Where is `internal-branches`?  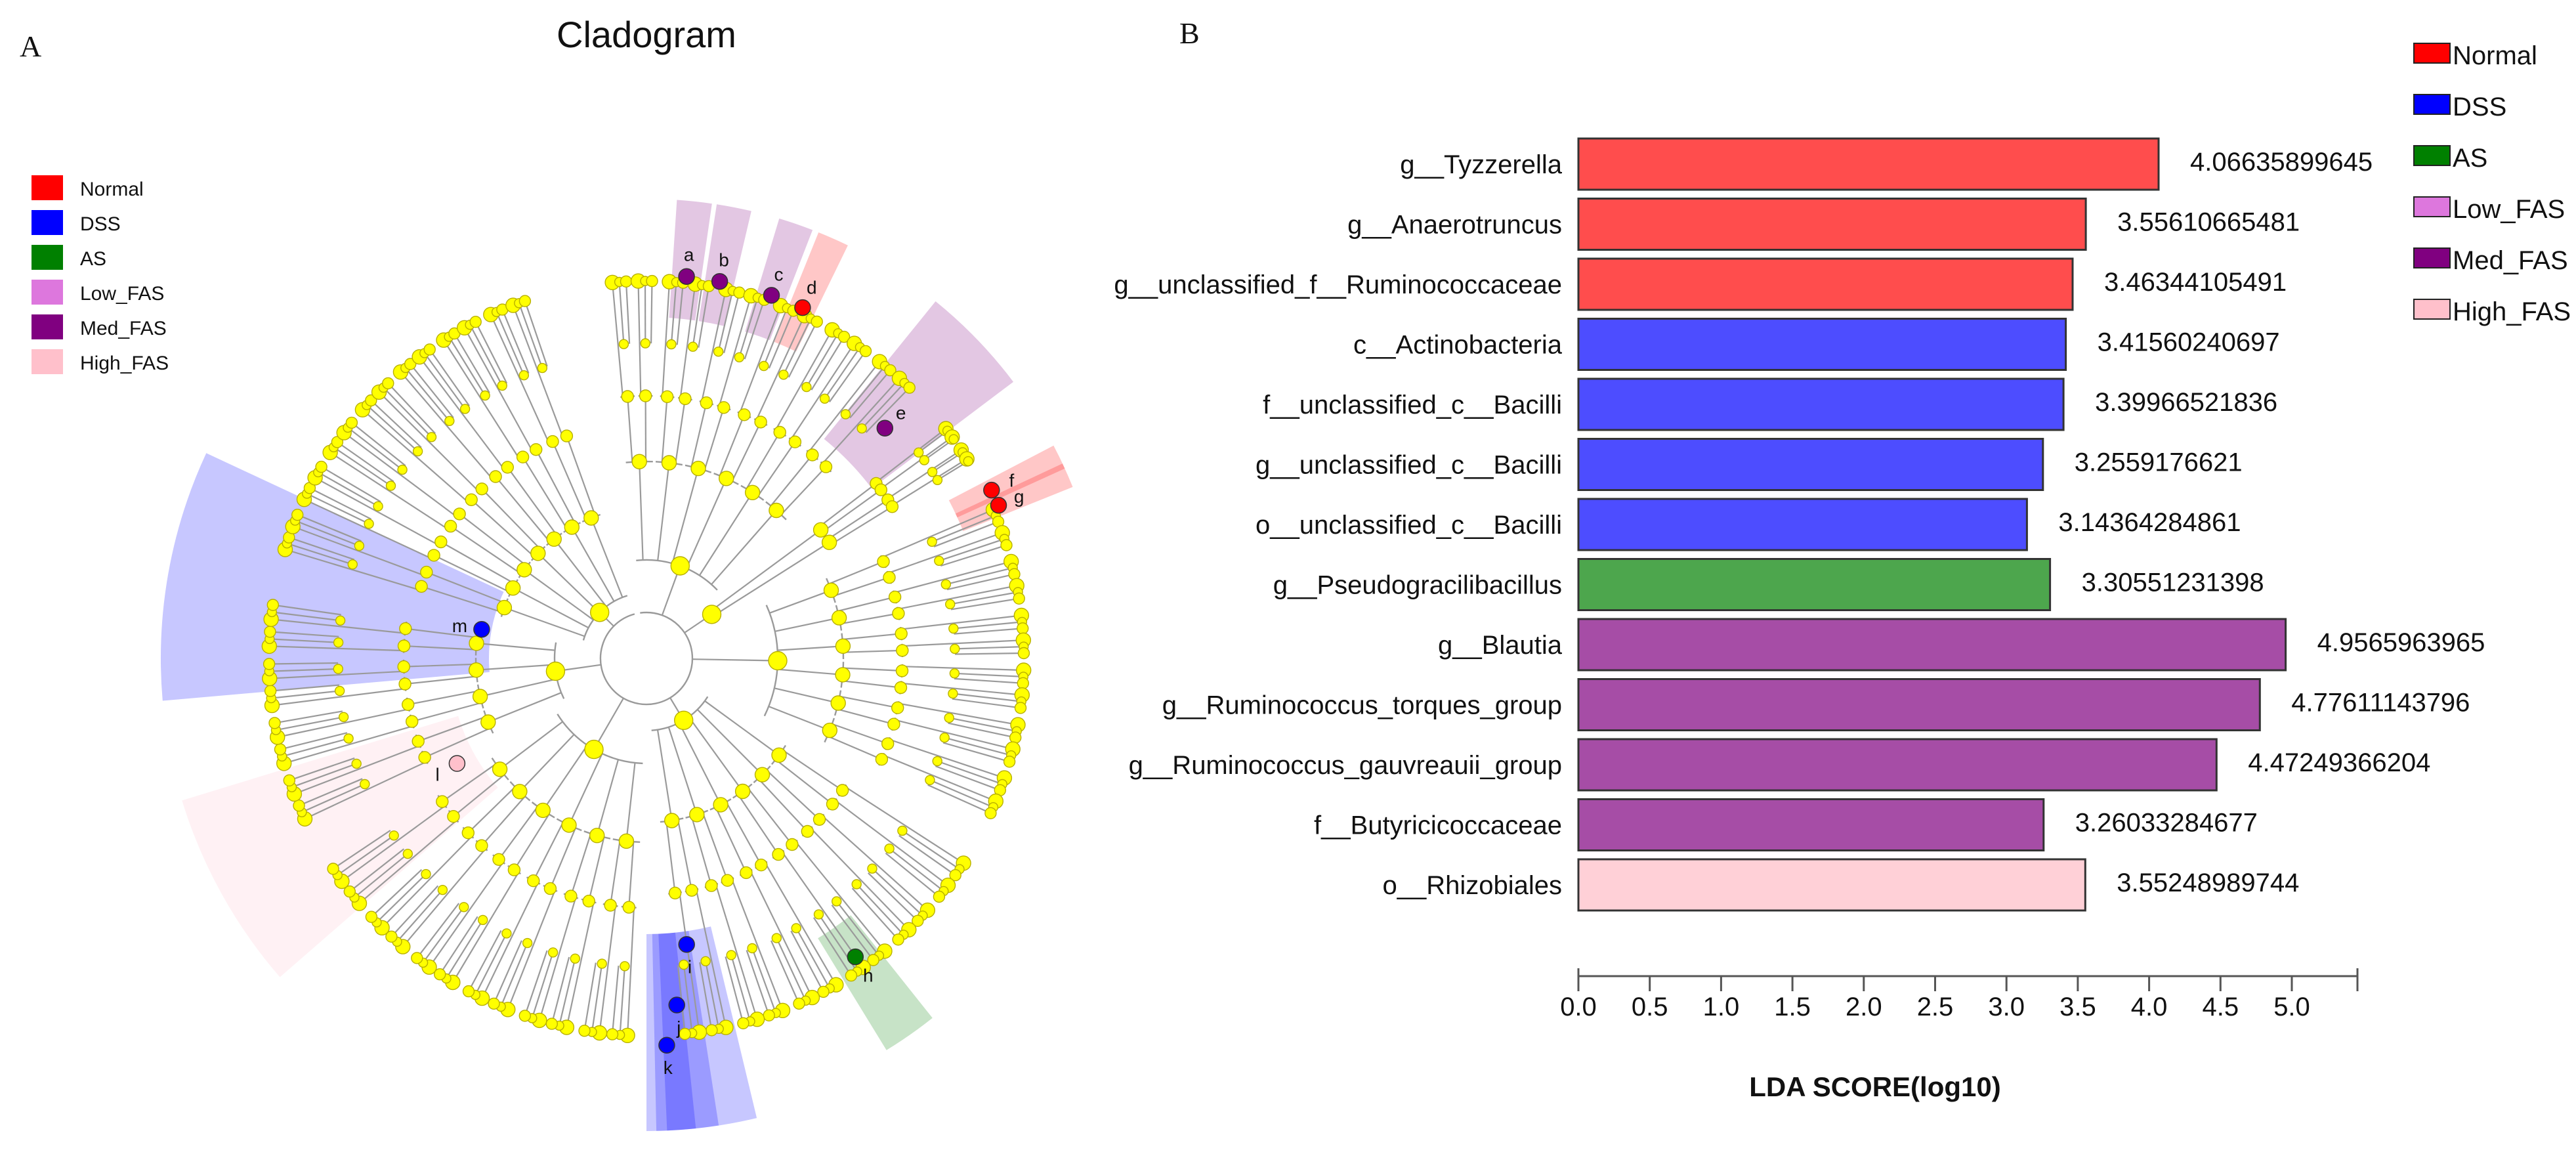 internal-branches is located at coordinates (653, 652).